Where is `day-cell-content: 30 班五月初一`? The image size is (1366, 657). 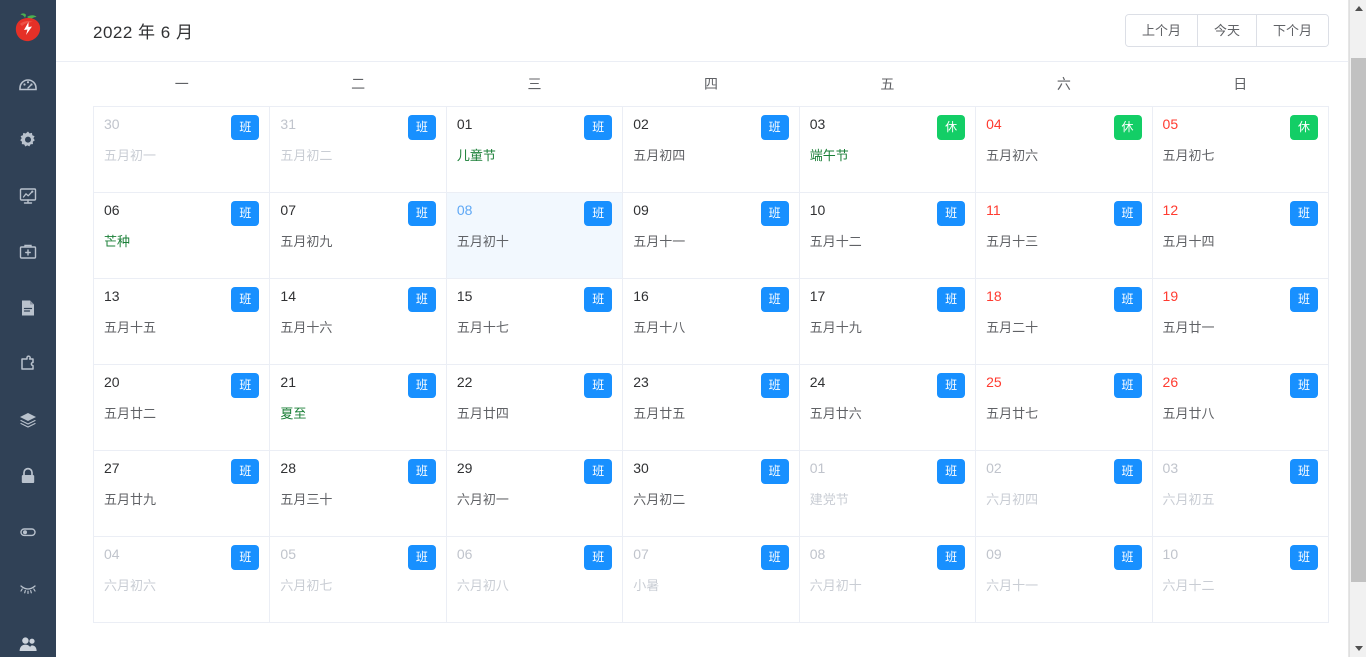
day-cell-content: 30 班五月初一 is located at coordinates (181, 149).